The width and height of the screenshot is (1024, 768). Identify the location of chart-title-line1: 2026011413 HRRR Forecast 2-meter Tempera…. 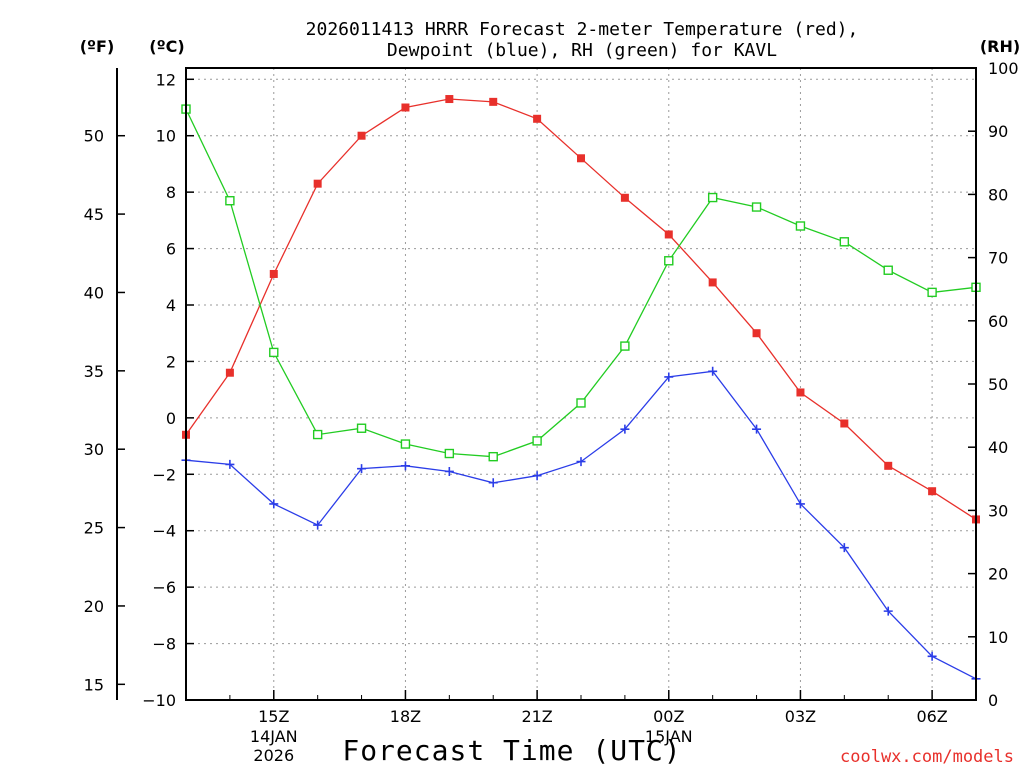
(582, 29).